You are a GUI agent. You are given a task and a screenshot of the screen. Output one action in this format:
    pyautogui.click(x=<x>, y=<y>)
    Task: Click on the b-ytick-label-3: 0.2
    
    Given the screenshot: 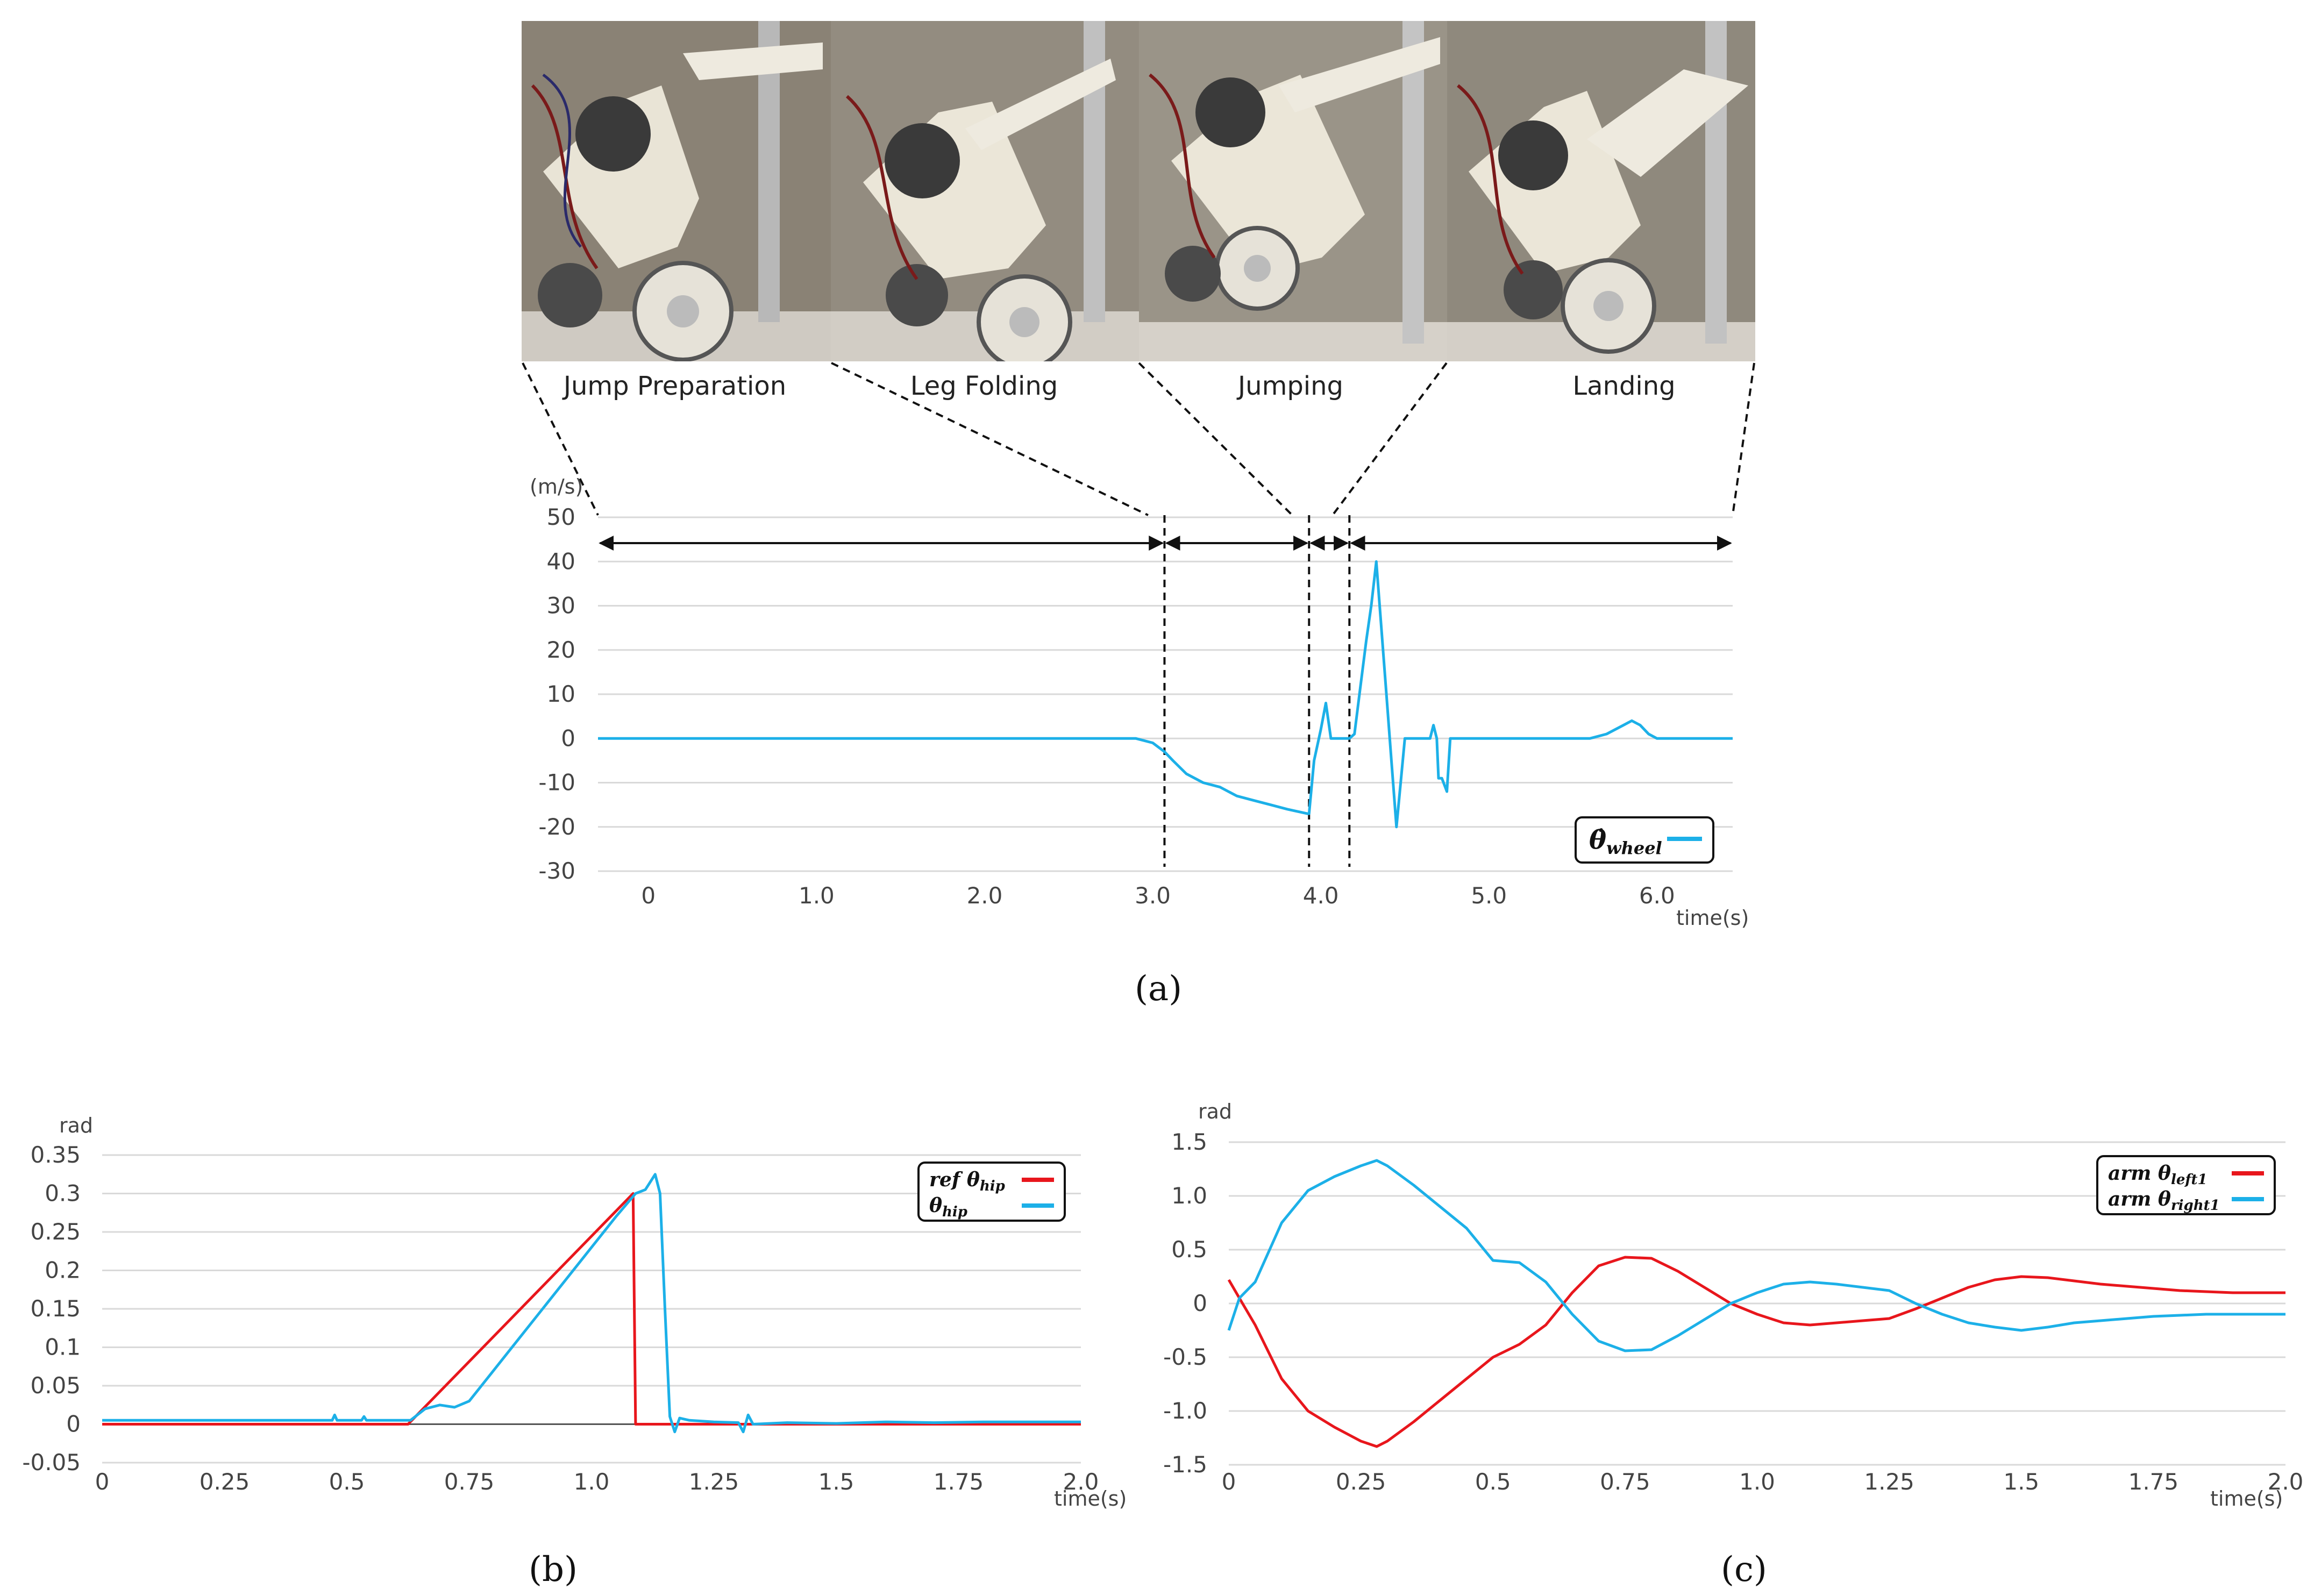 What is the action you would take?
    pyautogui.click(x=63, y=1270)
    